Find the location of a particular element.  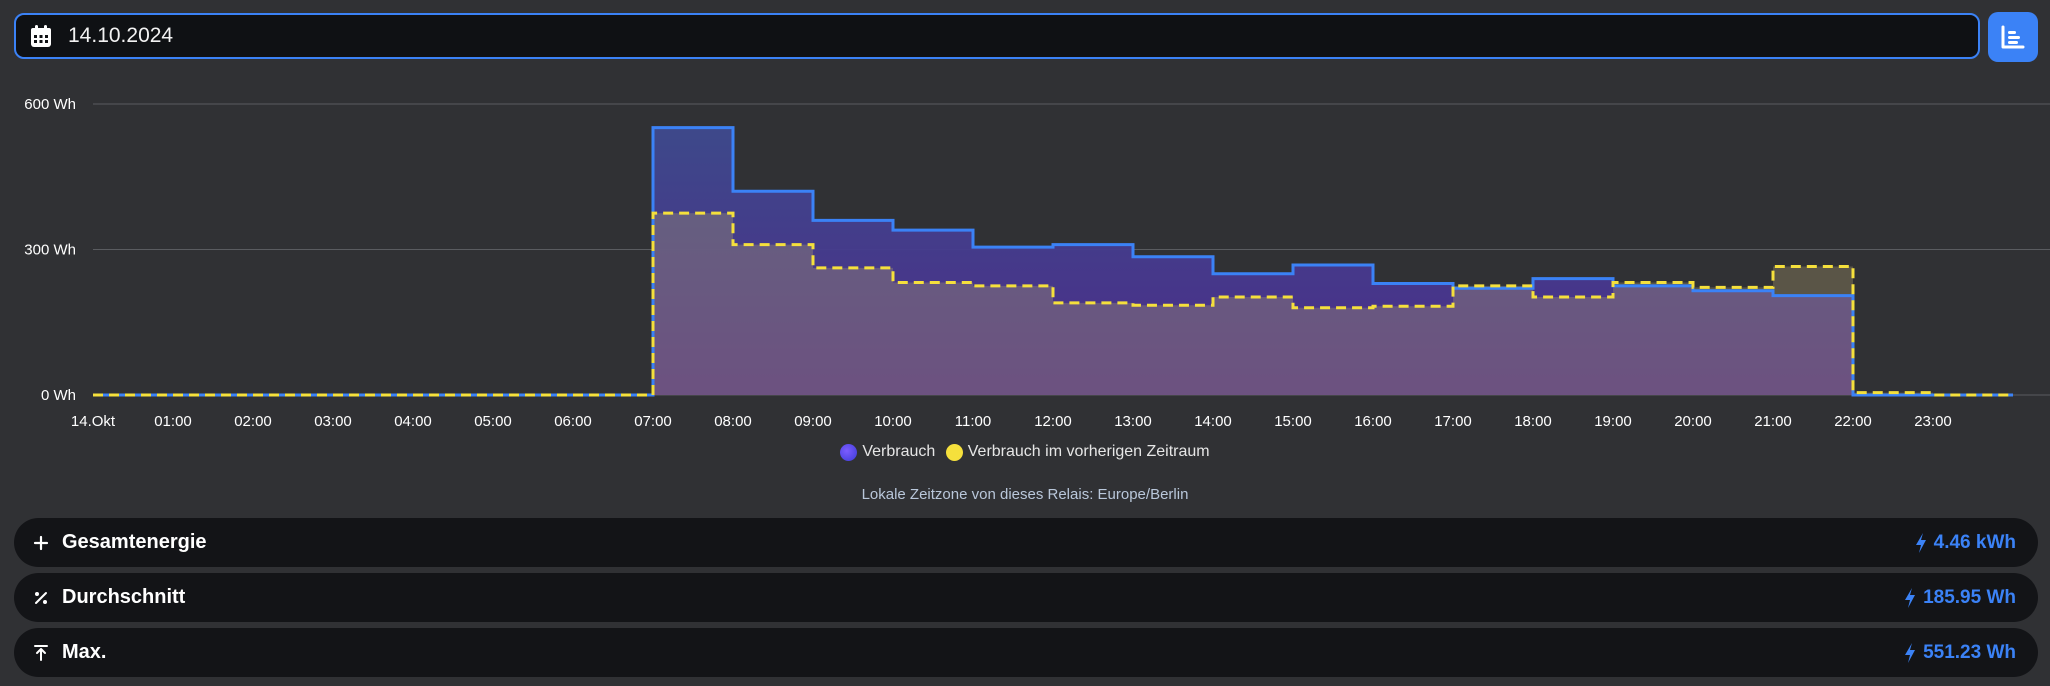

stat-row-total-energy: Gesamtenergie 4.46 kWh is located at coordinates (1026, 542).